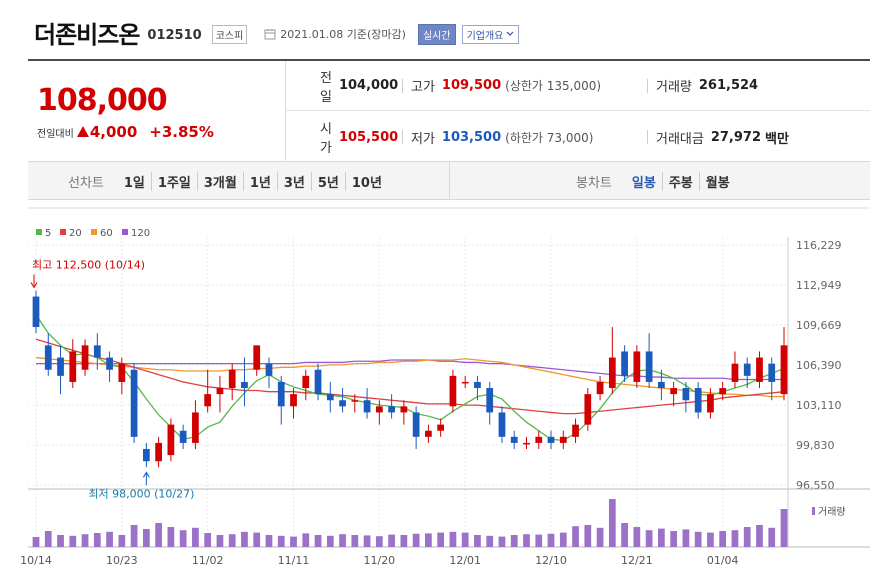  Describe the element at coordinates (643, 183) in the screenshot. I see `period-item-candle: 일봉` at that location.